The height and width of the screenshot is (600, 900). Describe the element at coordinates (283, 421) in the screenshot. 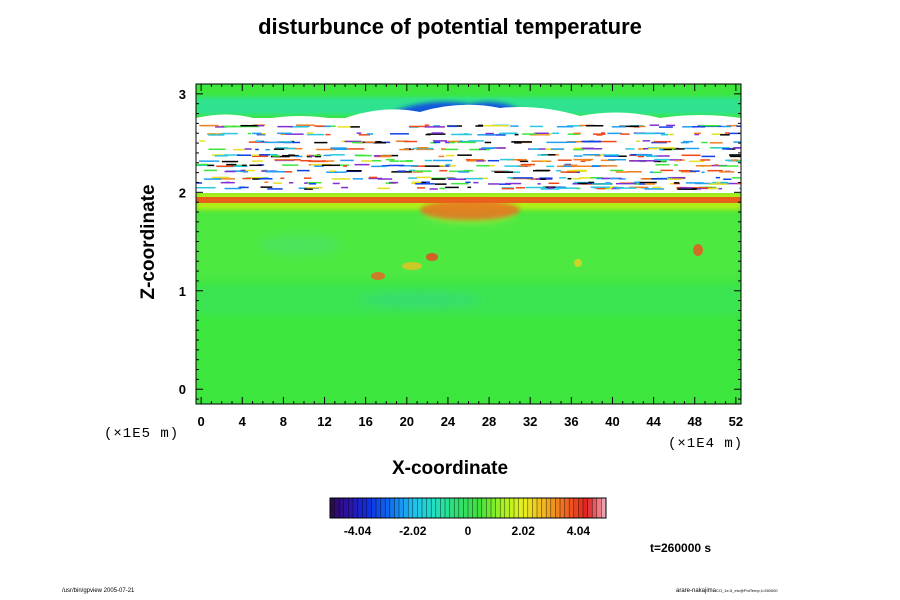

I see `x-tick-label: 8` at that location.